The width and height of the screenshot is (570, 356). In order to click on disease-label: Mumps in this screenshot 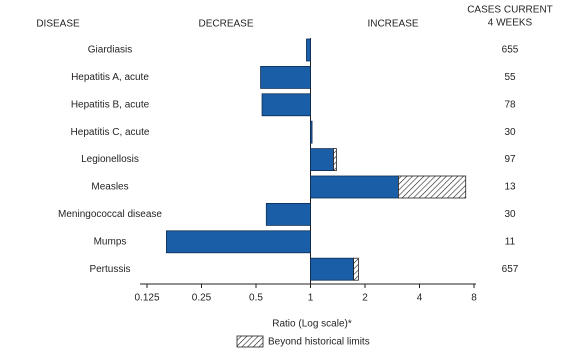, I will do `click(110, 241)`.